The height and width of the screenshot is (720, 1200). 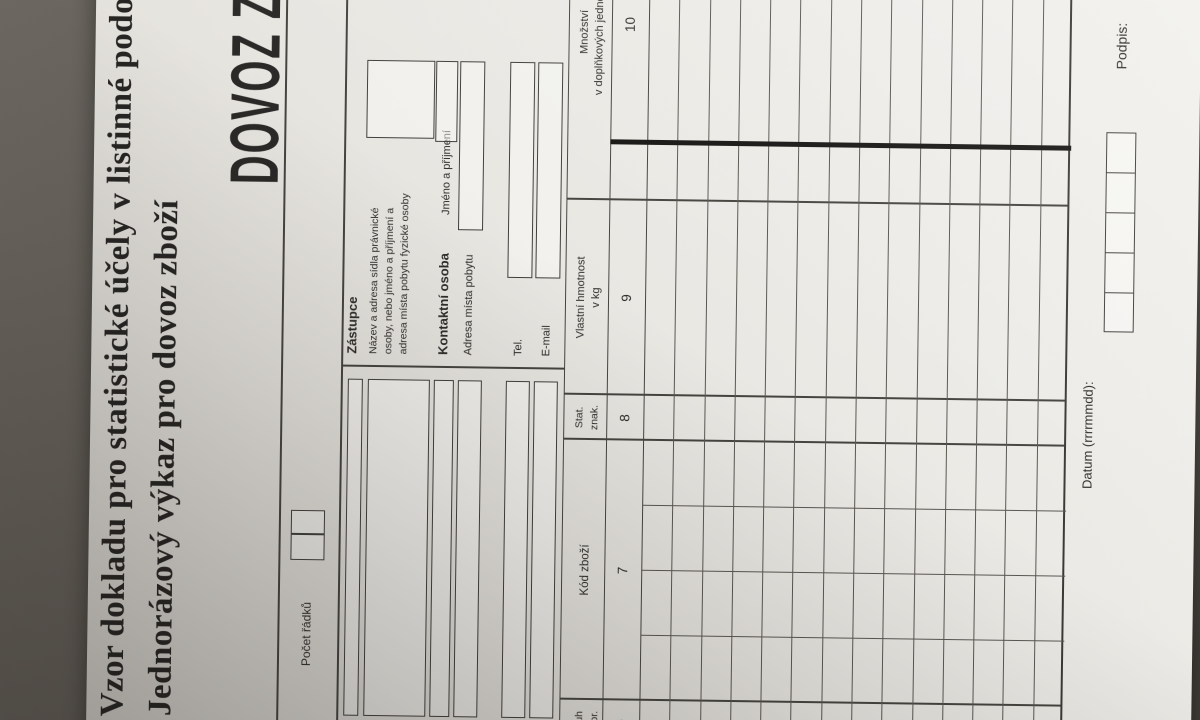 What do you see at coordinates (579, 710) in the screenshot?
I see `col6-header-line1: Druh` at bounding box center [579, 710].